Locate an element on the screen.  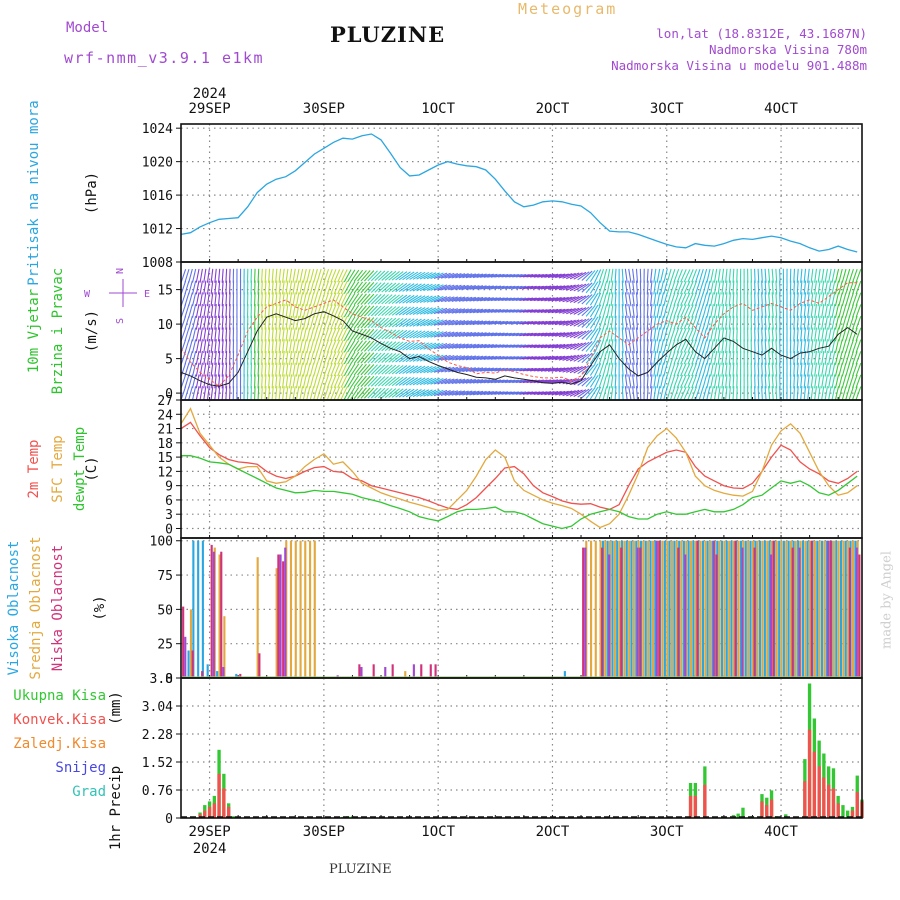
top-year-label: 2024 is located at coordinates (210, 94).